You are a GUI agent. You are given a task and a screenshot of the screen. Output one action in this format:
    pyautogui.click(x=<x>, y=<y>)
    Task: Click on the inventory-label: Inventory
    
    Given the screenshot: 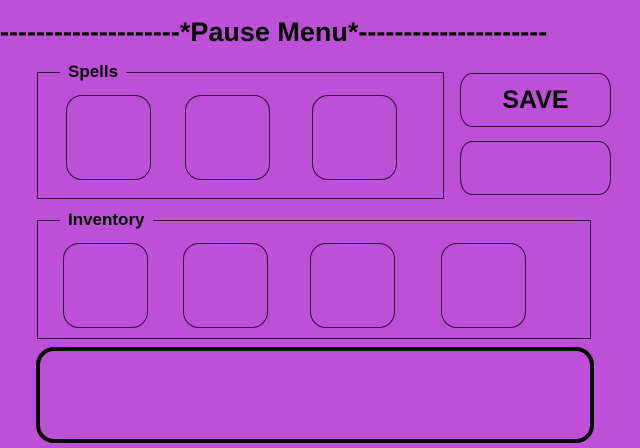 What is the action you would take?
    pyautogui.click(x=106, y=220)
    